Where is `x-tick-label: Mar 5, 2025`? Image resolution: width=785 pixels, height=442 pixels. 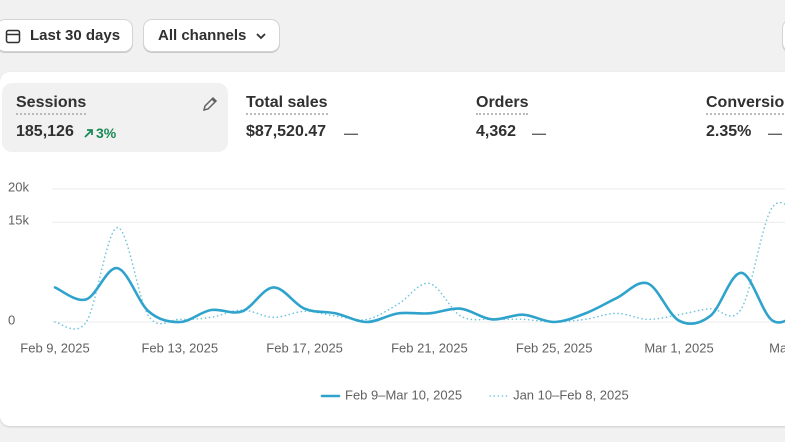 x-tick-label: Mar 5, 2025 is located at coordinates (777, 347).